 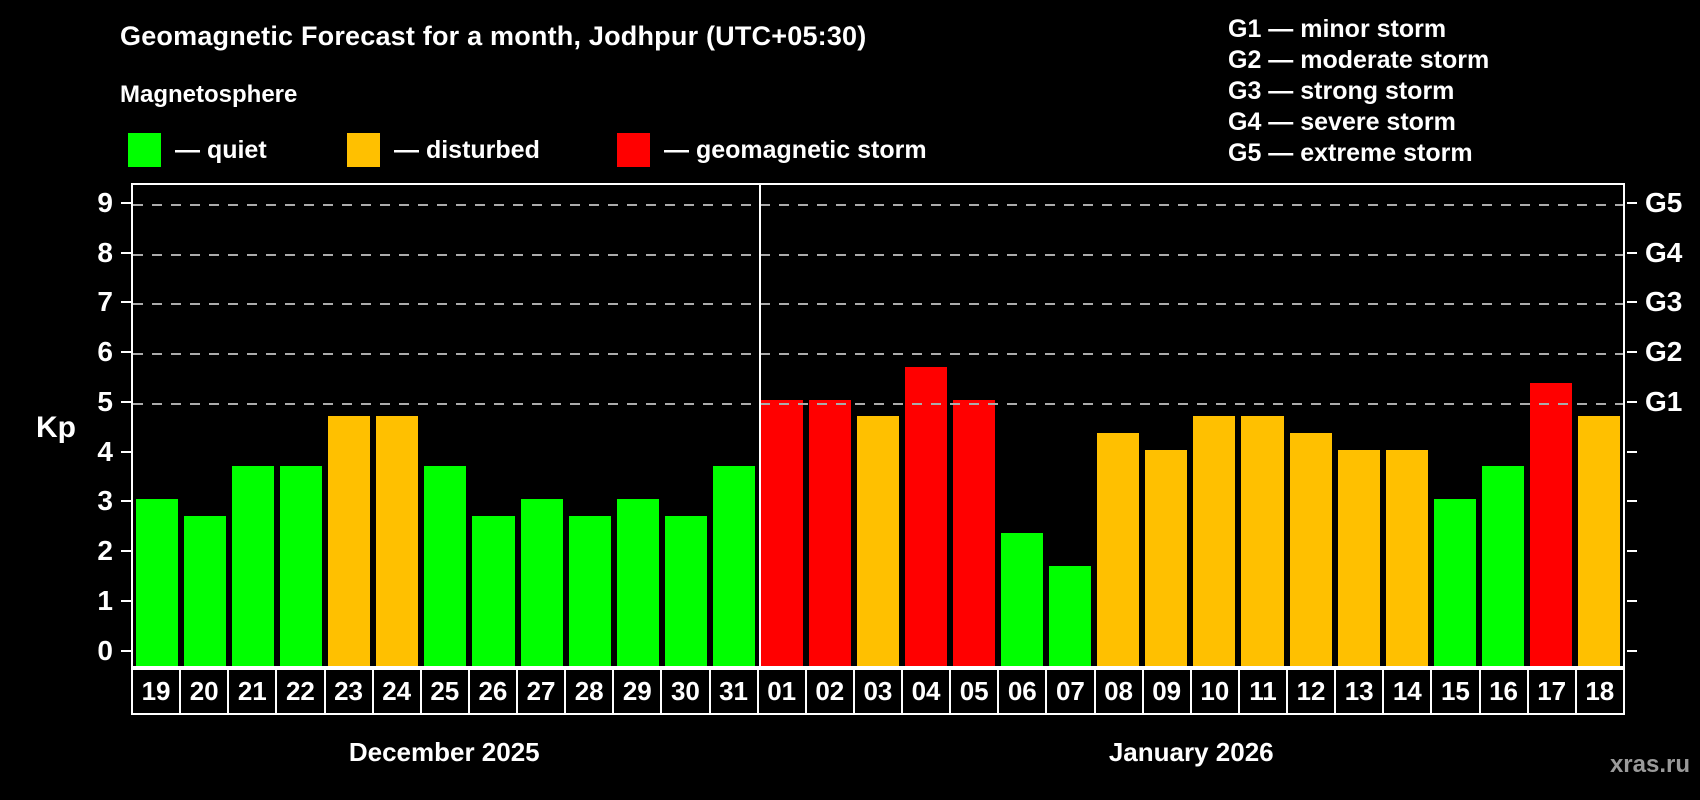 What do you see at coordinates (105, 650) in the screenshot?
I see `y-tick-label-0: 0` at bounding box center [105, 650].